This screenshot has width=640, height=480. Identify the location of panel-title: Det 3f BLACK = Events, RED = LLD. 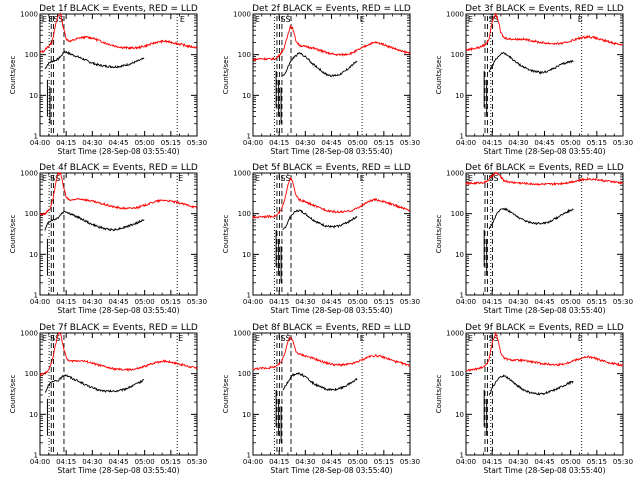
(544, 9).